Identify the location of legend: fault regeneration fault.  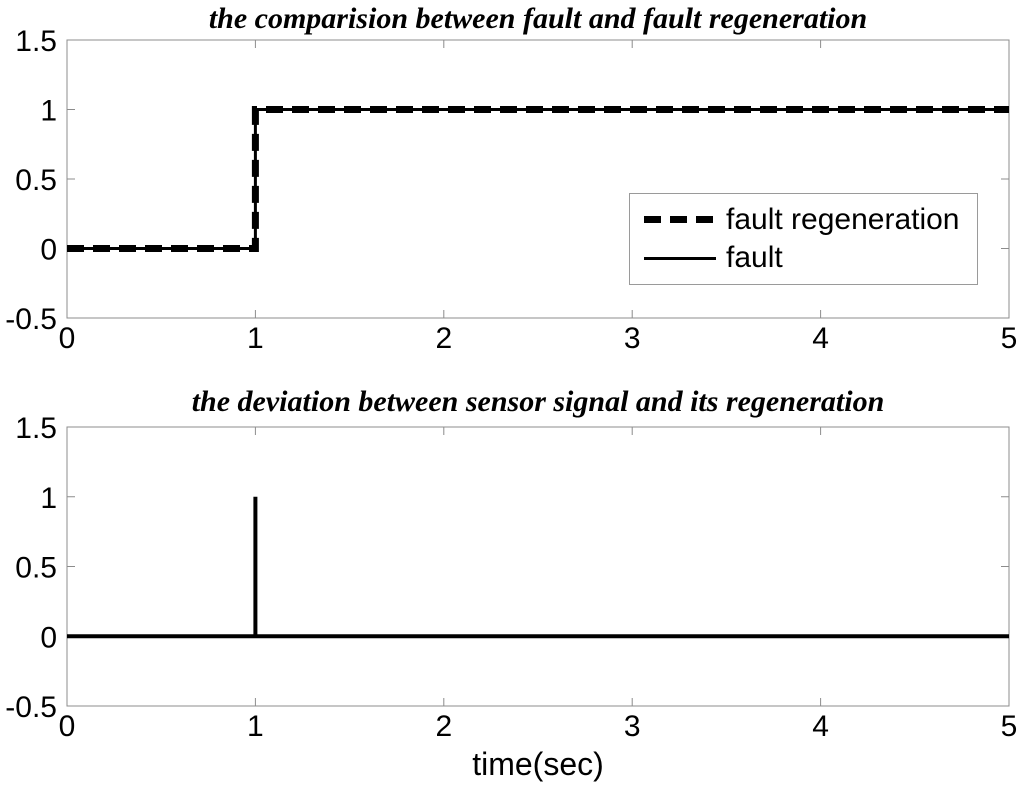
(803, 239).